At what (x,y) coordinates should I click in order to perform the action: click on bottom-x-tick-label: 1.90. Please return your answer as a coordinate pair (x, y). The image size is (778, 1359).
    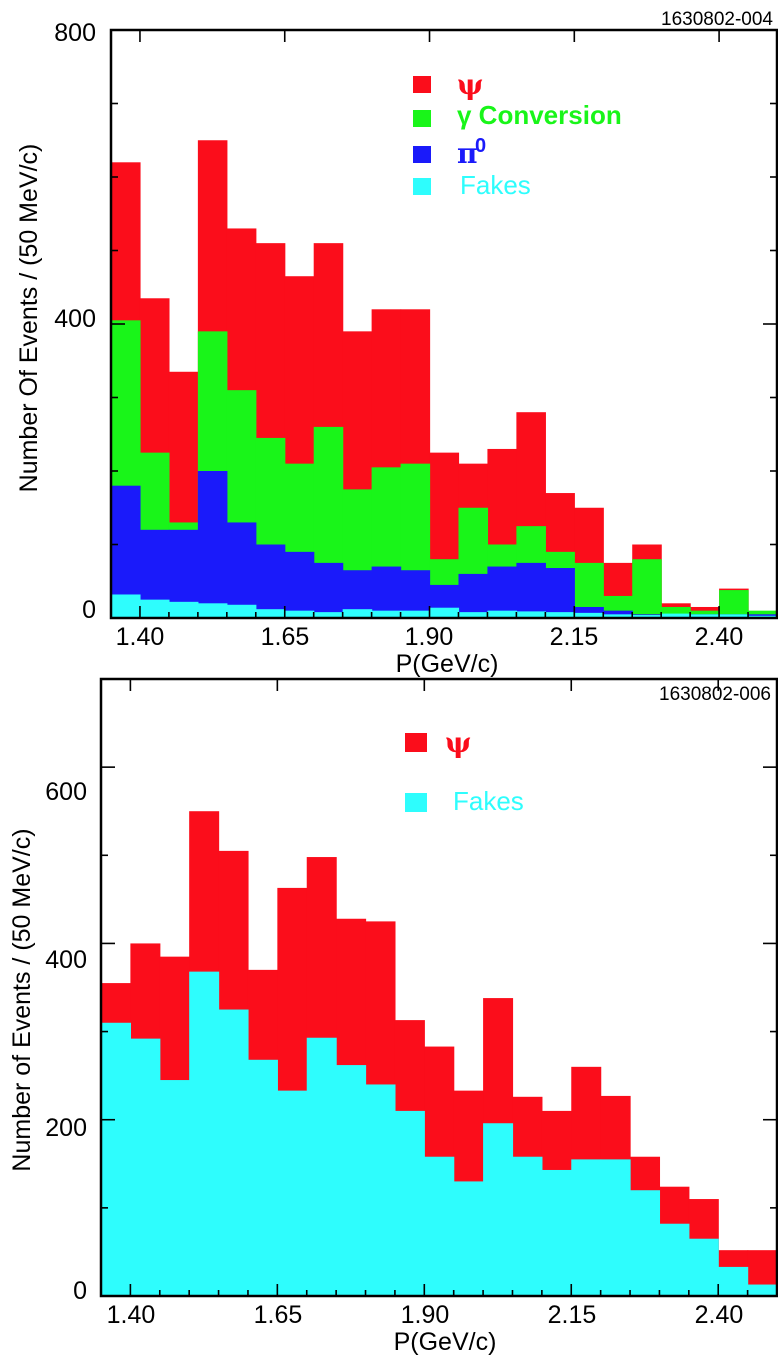
    Looking at the image, I should click on (425, 1315).